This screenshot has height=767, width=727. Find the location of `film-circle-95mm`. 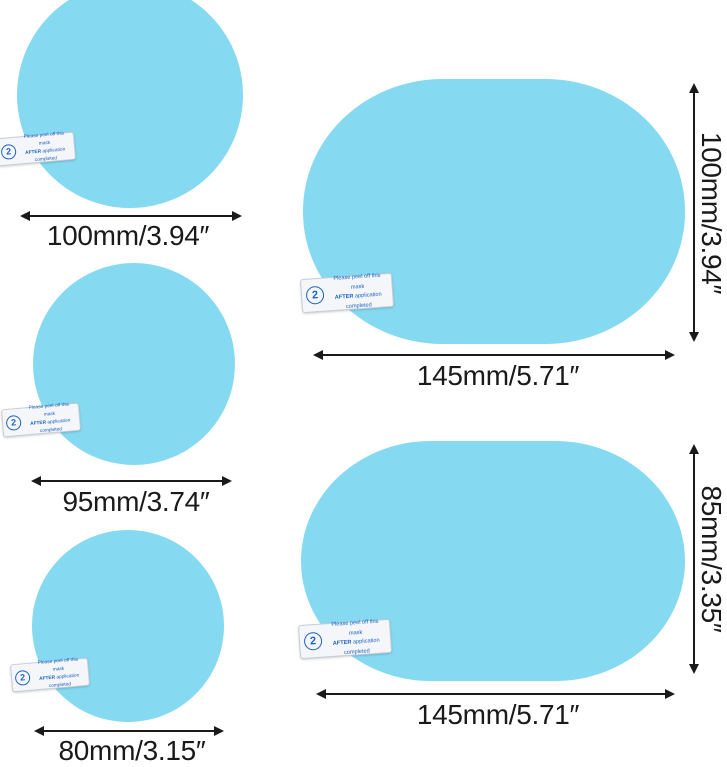

film-circle-95mm is located at coordinates (134, 364).